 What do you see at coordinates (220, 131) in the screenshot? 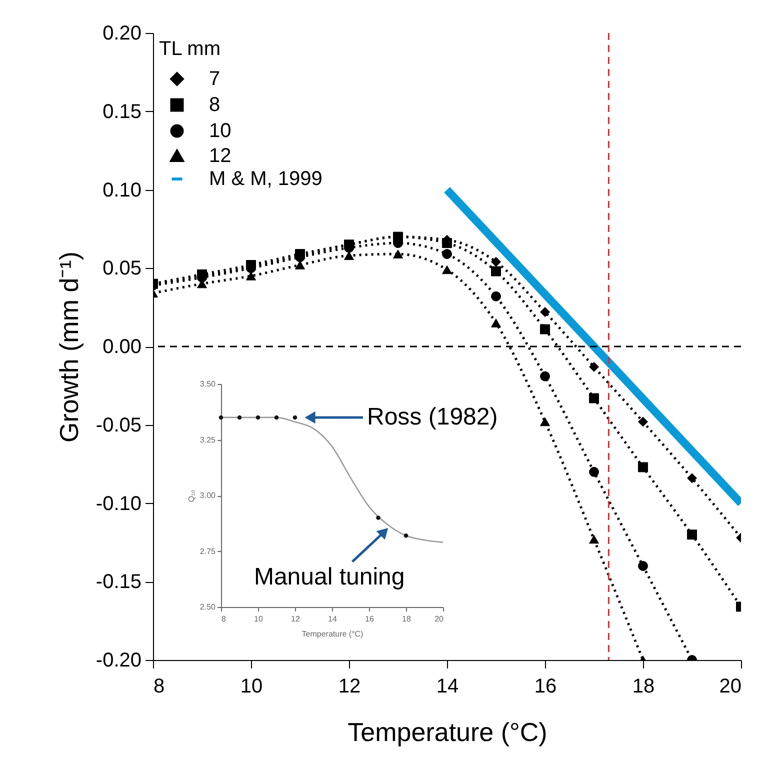
I see `legend-label: 10` at bounding box center [220, 131].